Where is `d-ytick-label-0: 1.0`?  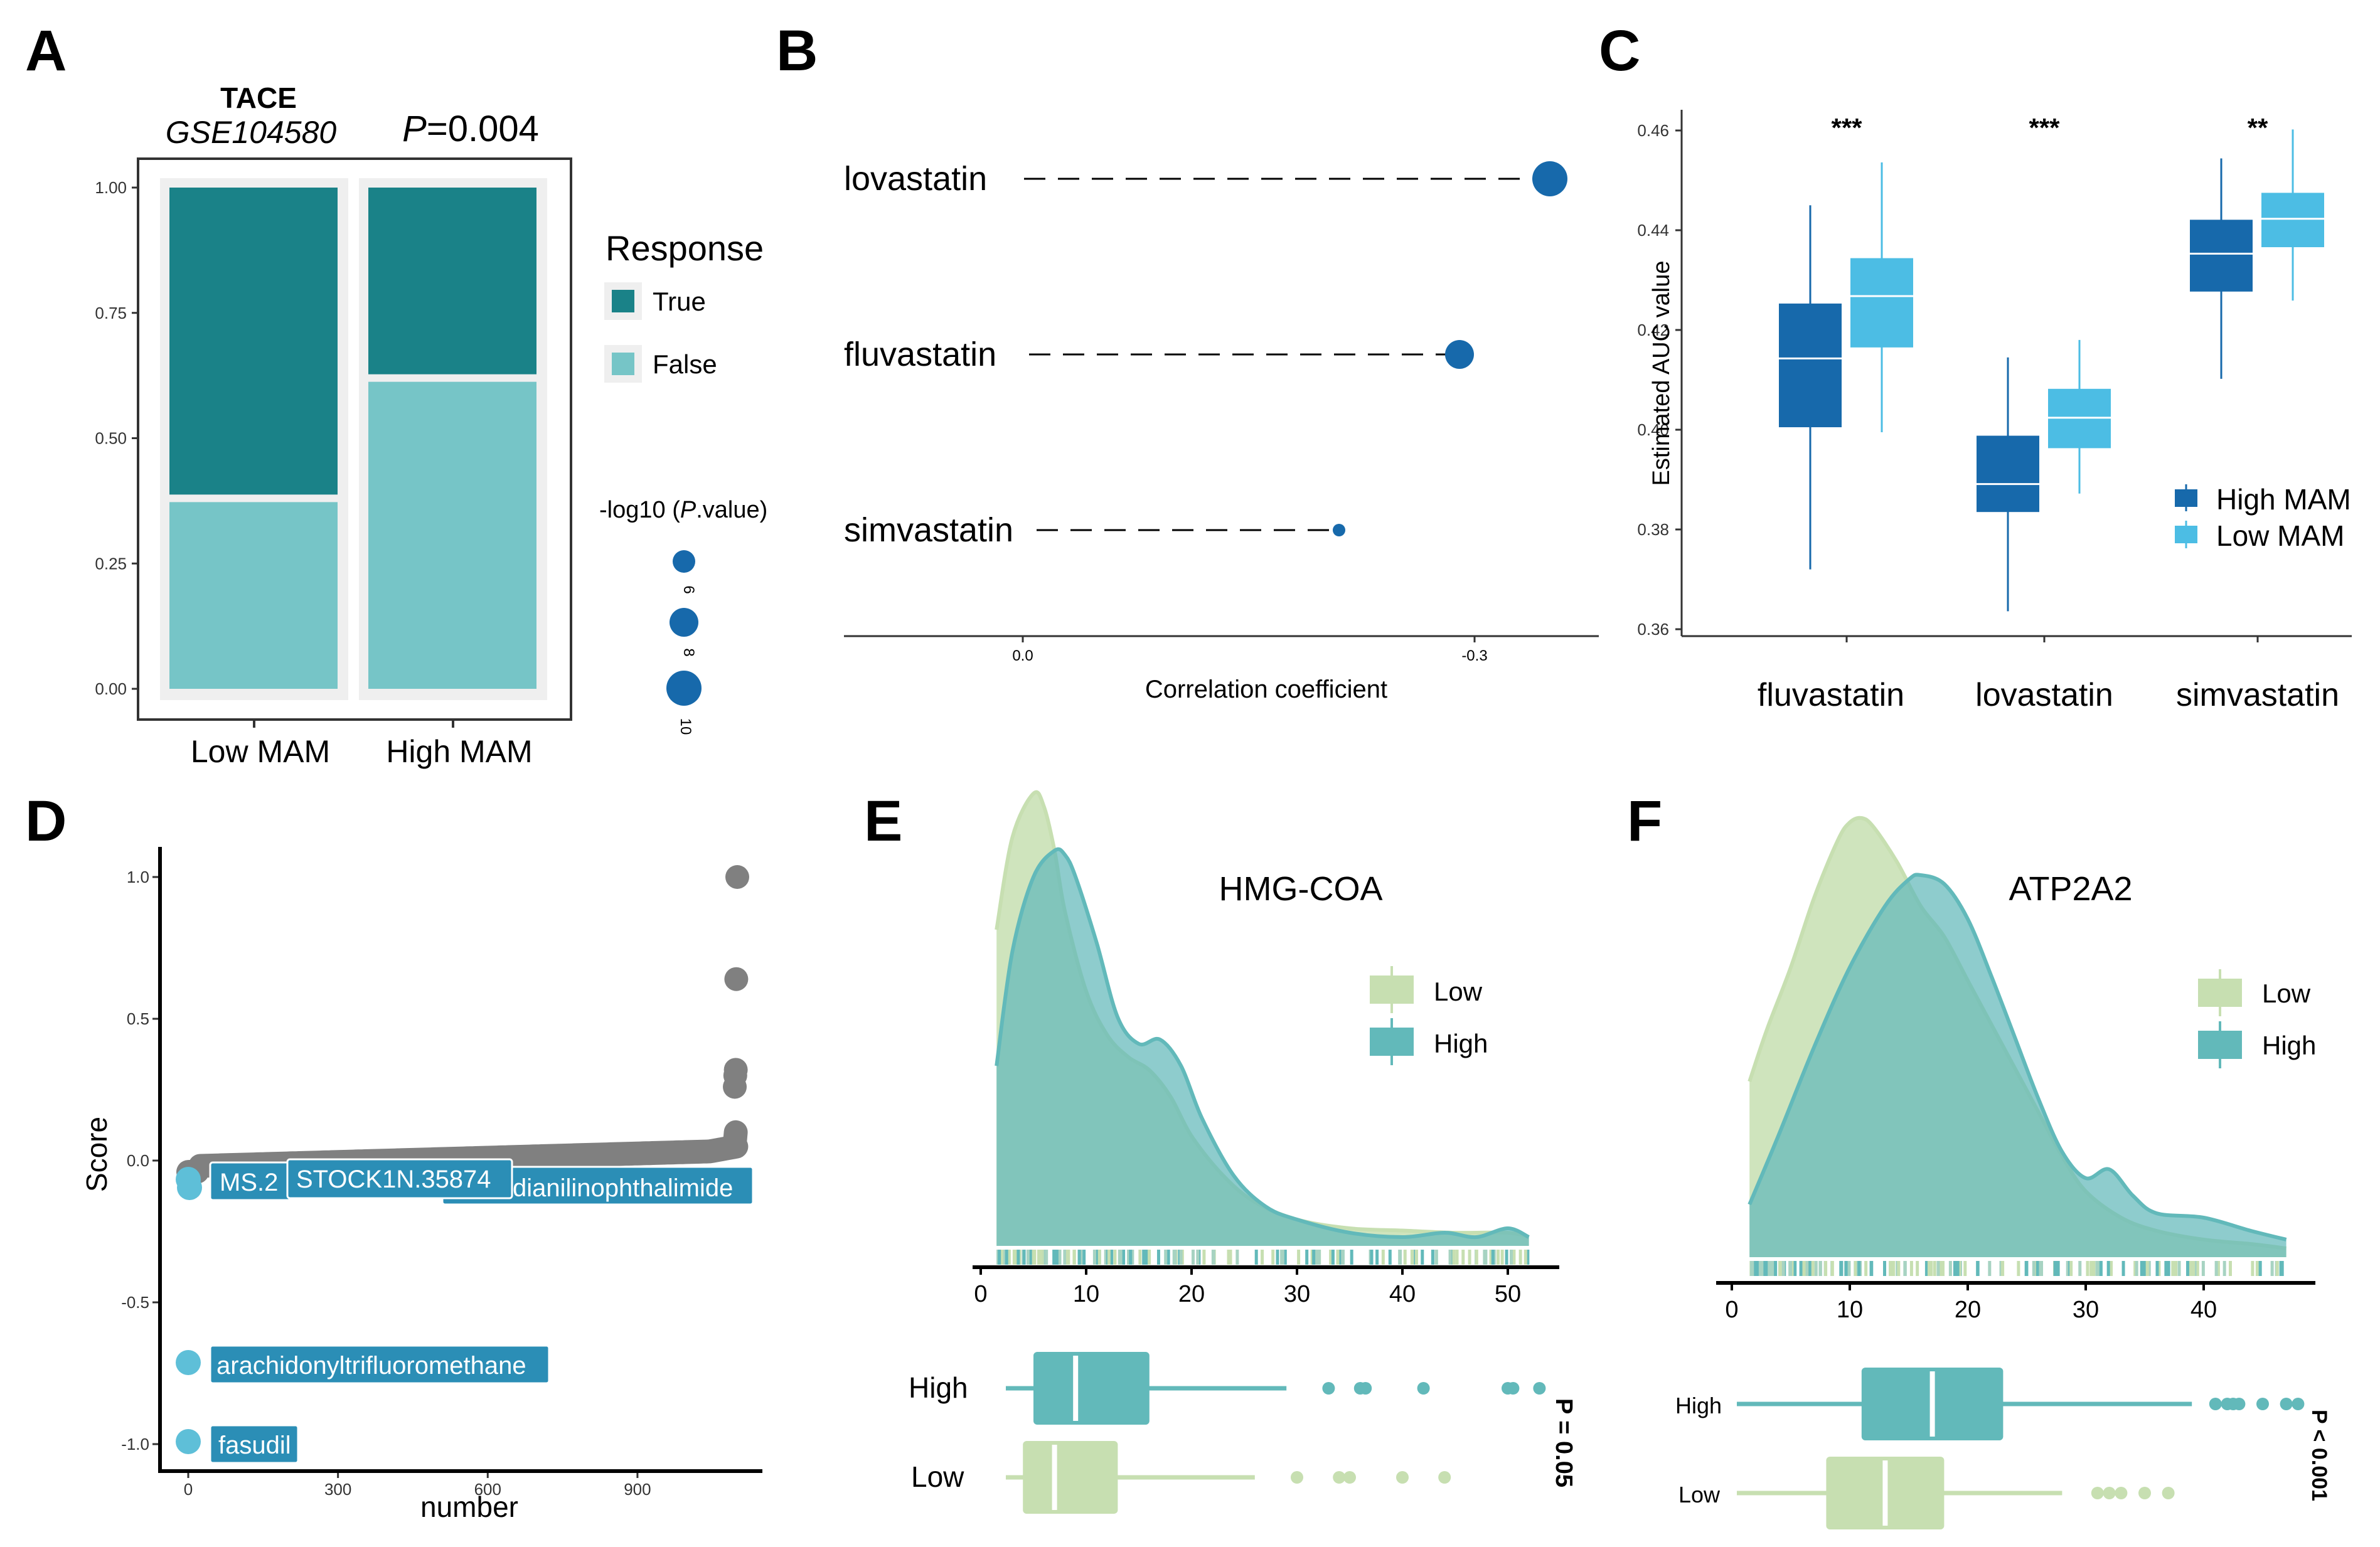 d-ytick-label-0: 1.0 is located at coordinates (138, 877).